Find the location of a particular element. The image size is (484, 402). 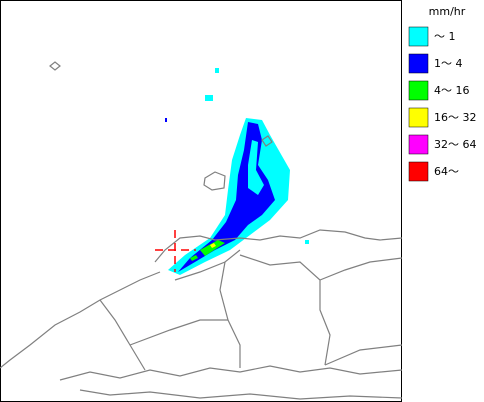

legend-unit: mm/hr is located at coordinates (447, 11).